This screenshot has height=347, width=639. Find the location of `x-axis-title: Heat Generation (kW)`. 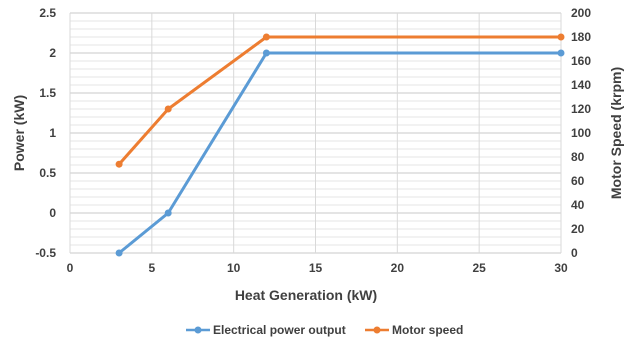

x-axis-title: Heat Generation (kW) is located at coordinates (306, 295).